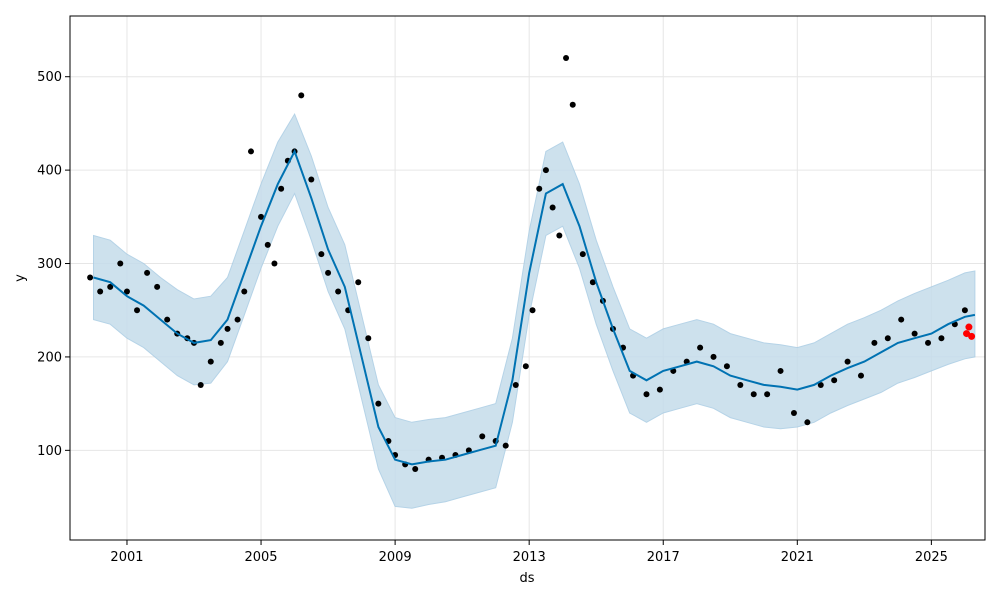 The width and height of the screenshot is (1000, 600). I want to click on highlight-points, so click(969, 331).